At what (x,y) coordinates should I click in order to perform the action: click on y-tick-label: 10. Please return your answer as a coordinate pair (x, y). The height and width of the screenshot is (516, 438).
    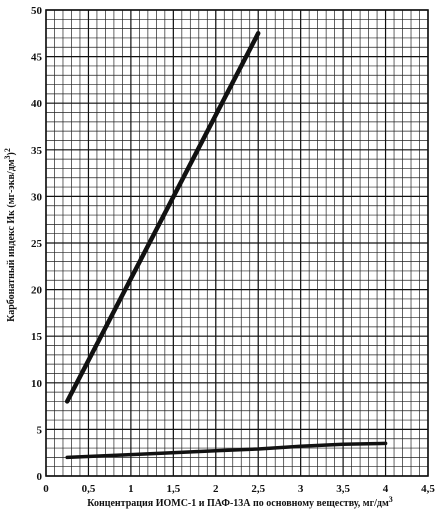
    Looking at the image, I should click on (37, 384).